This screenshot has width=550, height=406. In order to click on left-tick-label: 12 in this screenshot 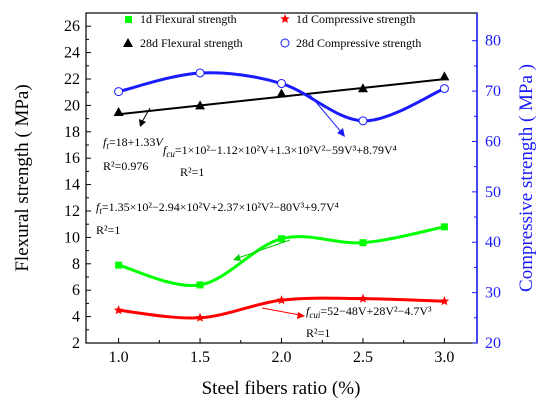, I will do `click(72, 211)`.